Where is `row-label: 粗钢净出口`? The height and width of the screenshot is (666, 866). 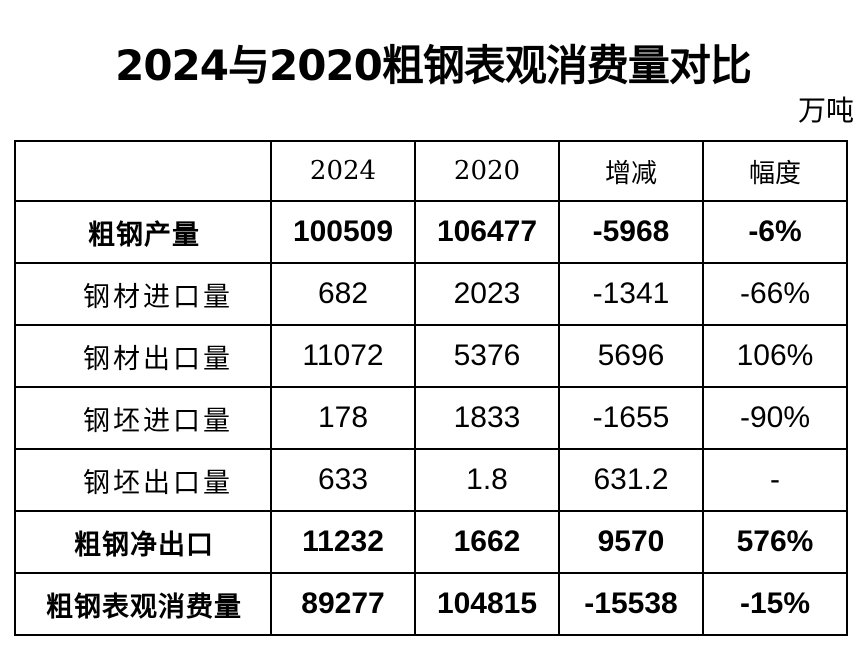 row-label: 粗钢净出口 is located at coordinates (143, 542).